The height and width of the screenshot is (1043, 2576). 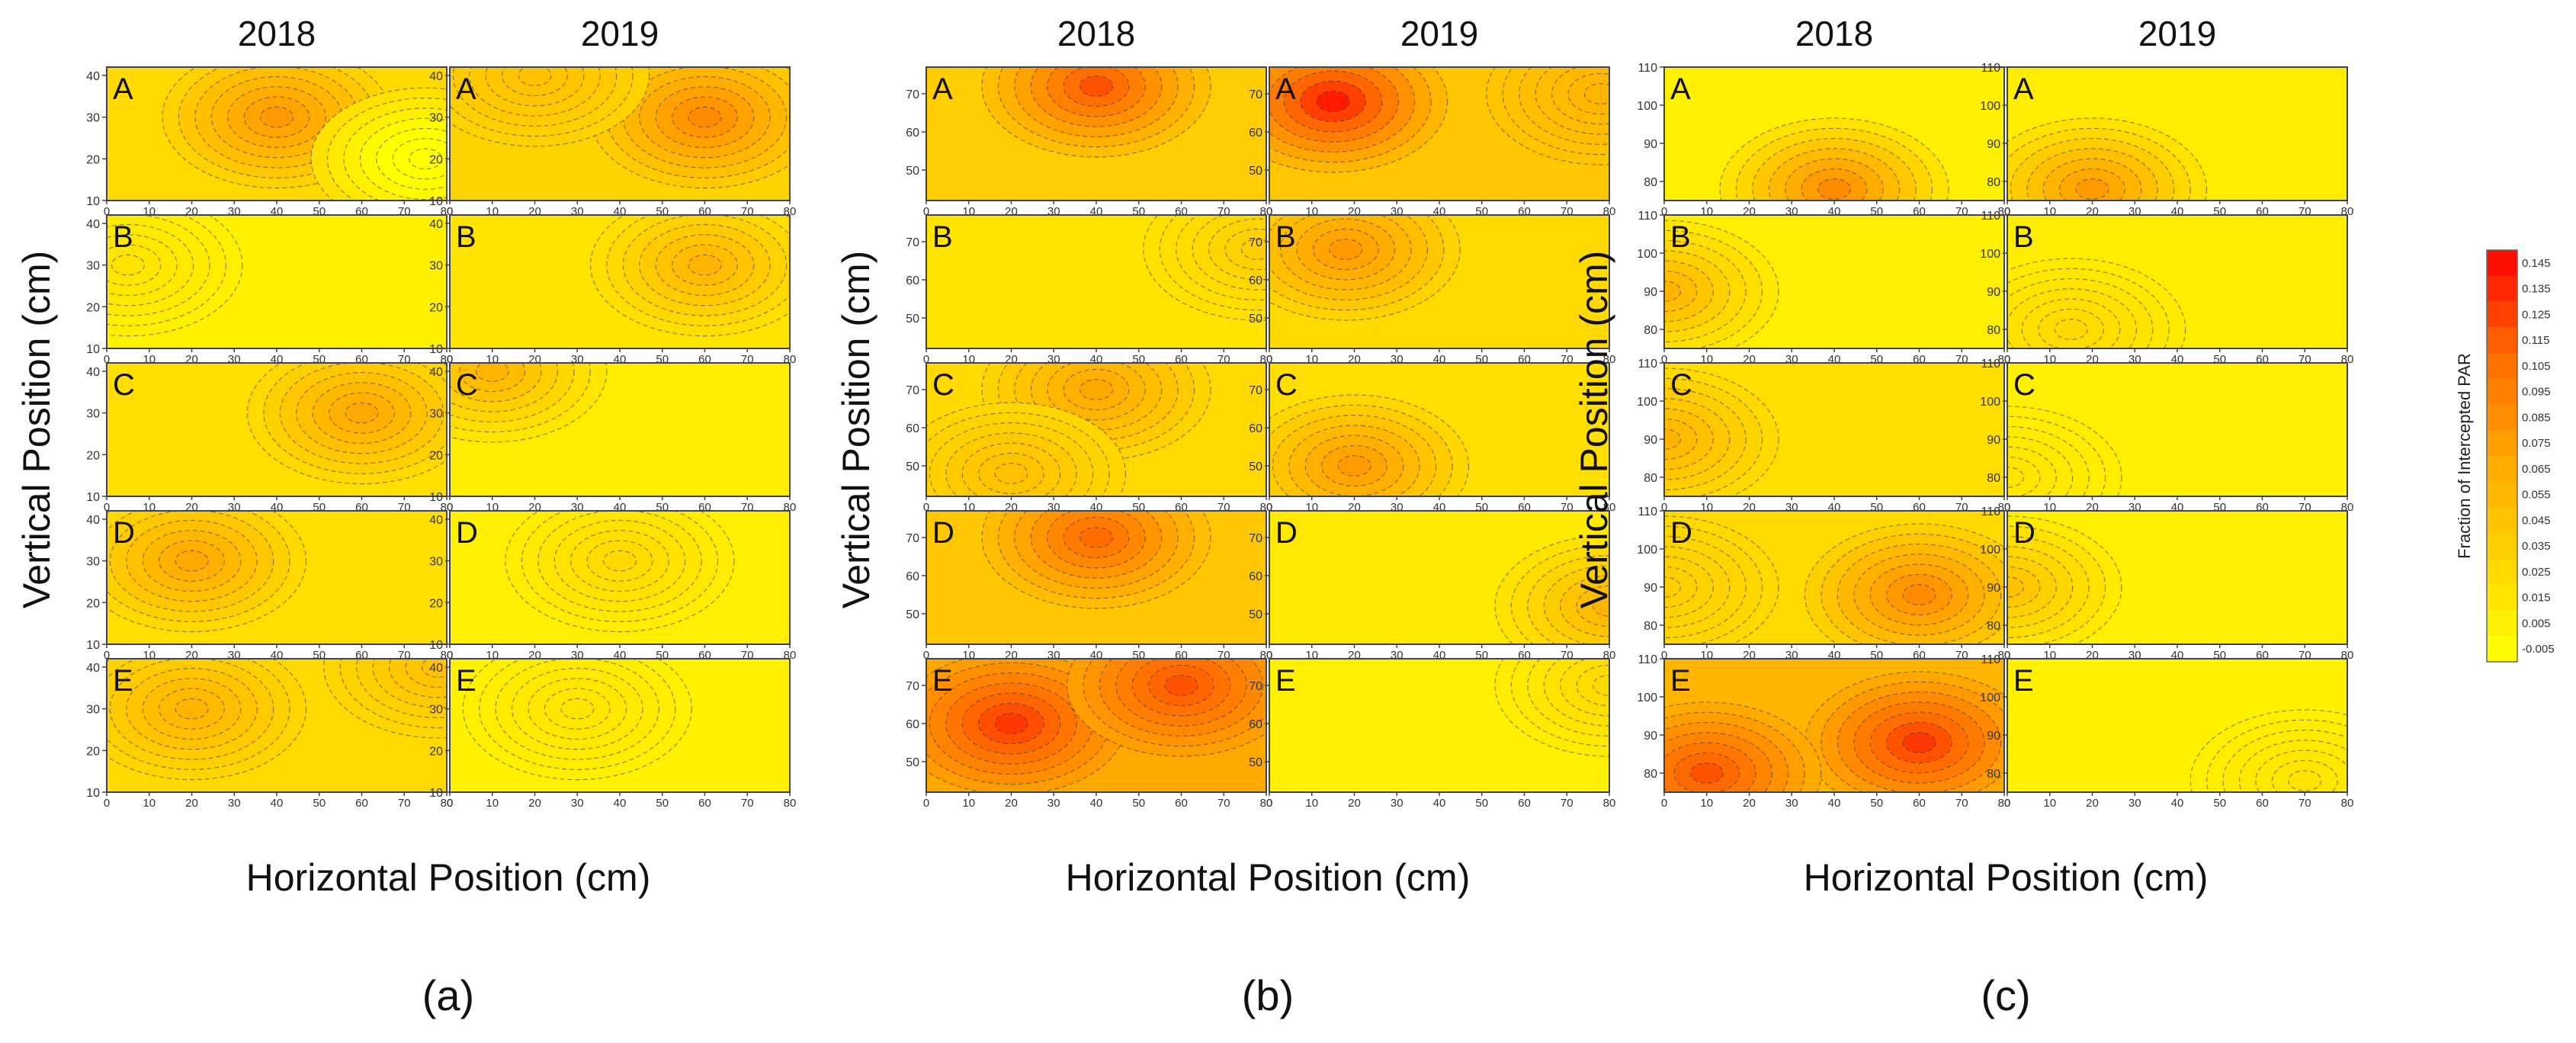 I want to click on subplot-letter: A, so click(x=942, y=89).